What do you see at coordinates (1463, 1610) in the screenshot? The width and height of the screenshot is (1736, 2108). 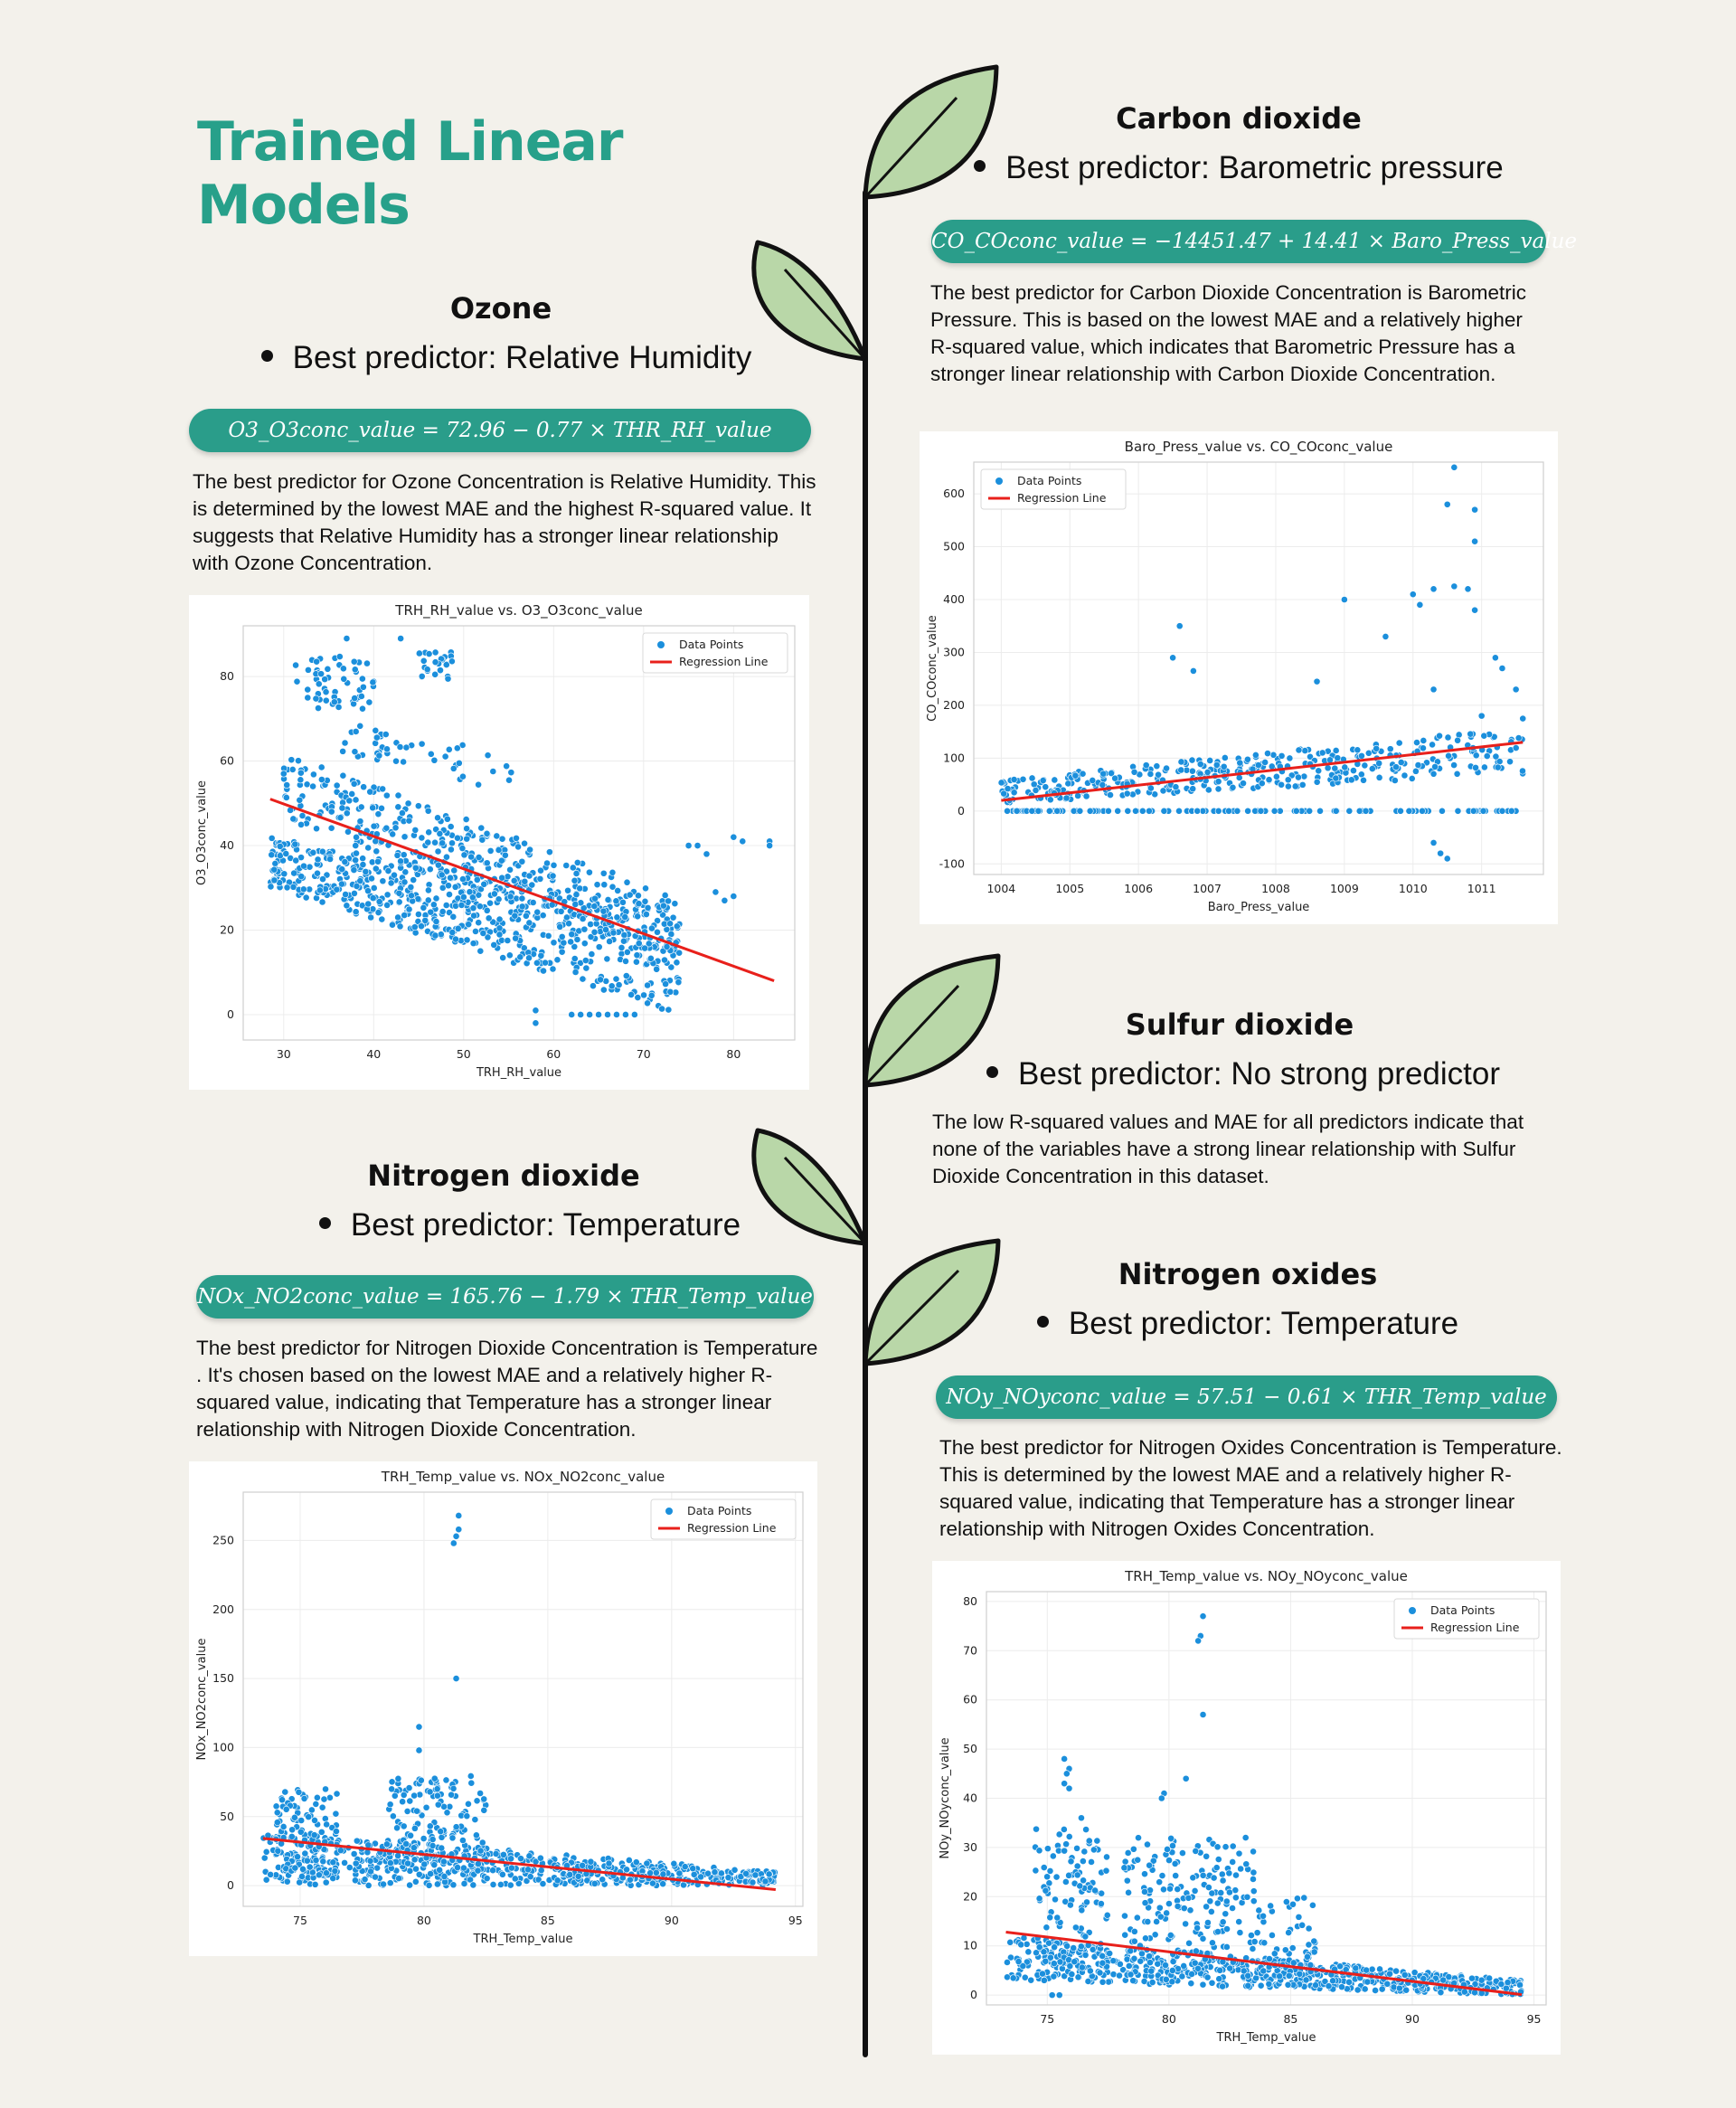 I see `legend-label-points: Data Points` at bounding box center [1463, 1610].